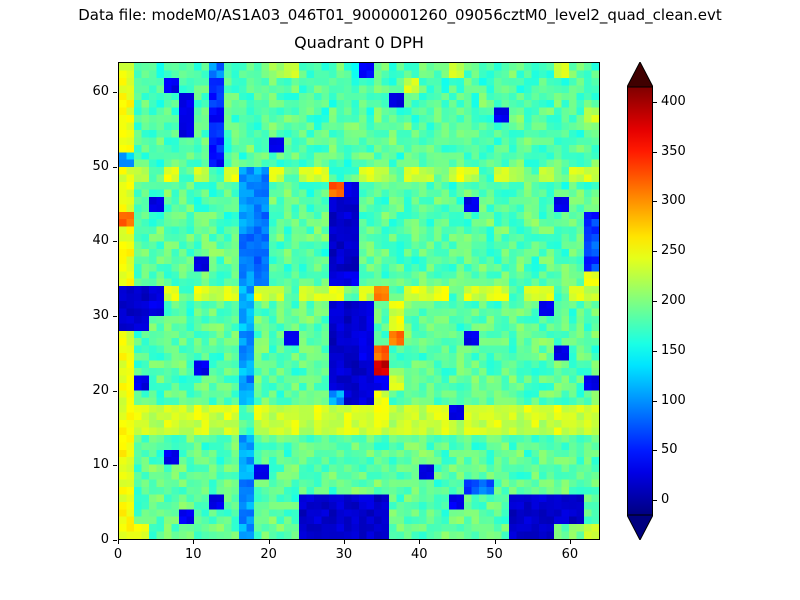  Describe the element at coordinates (419, 554) in the screenshot. I see `x-tick-label: 40` at that location.